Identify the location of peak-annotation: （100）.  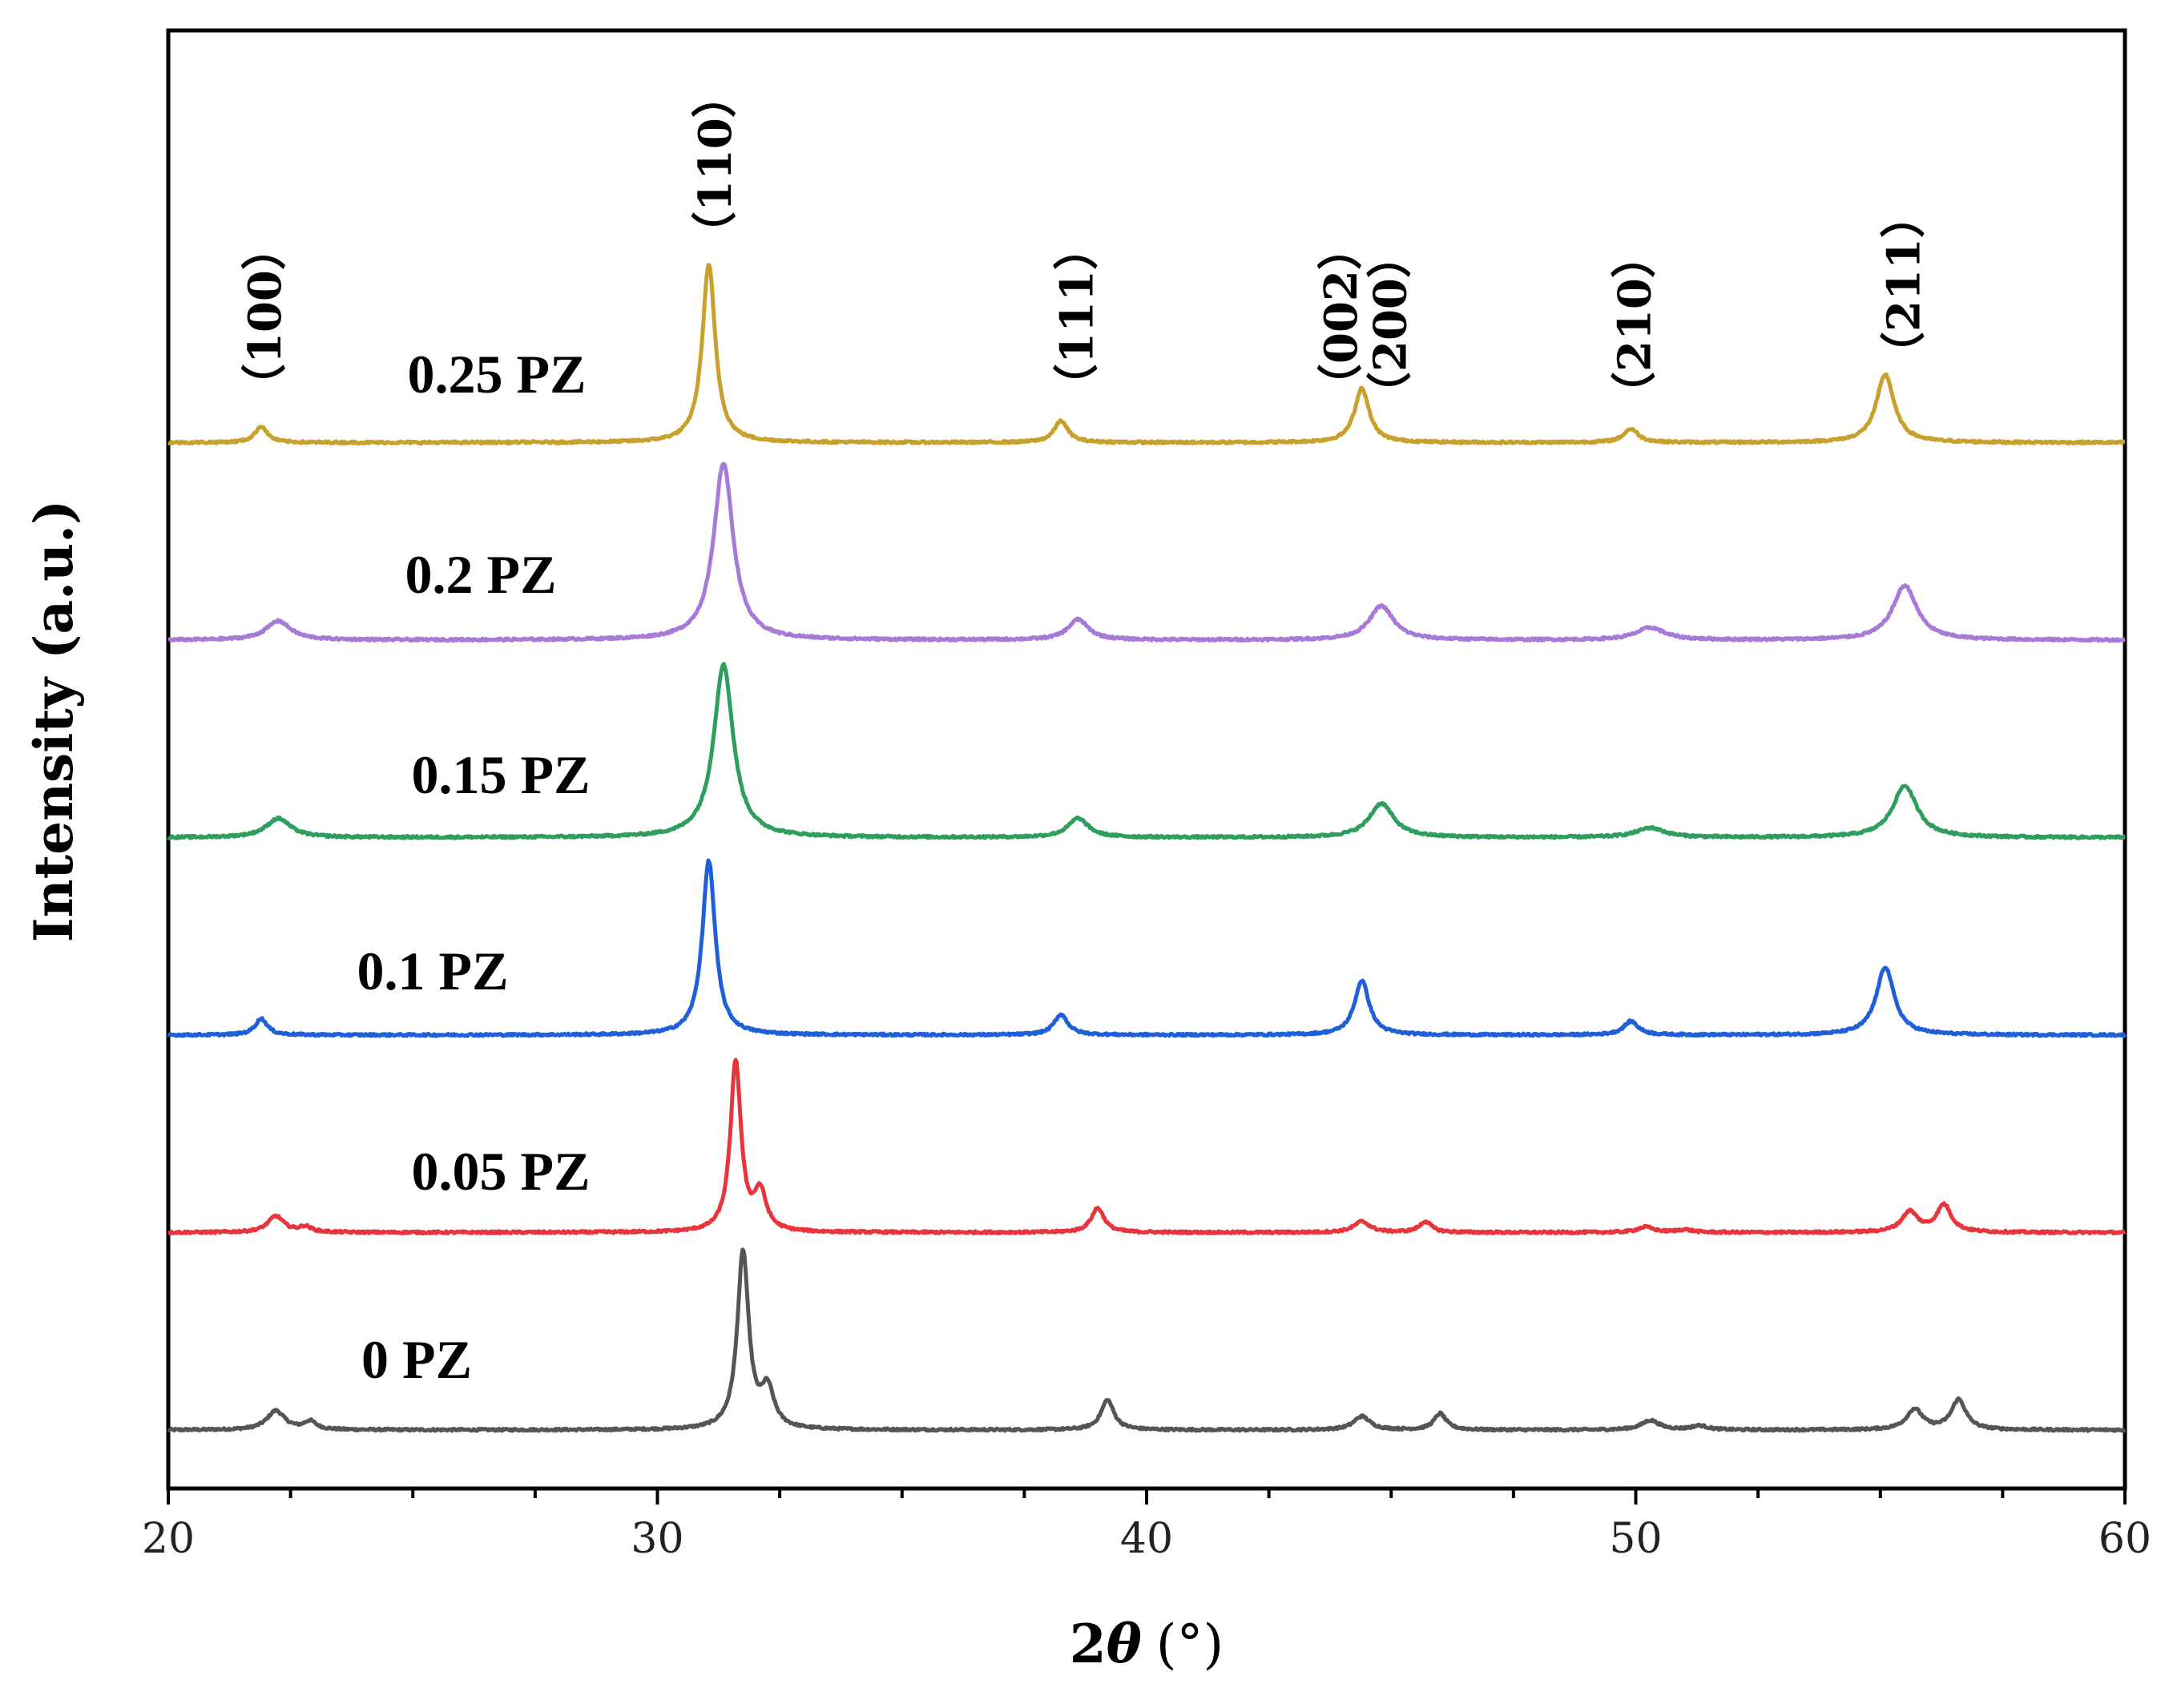
(265, 317).